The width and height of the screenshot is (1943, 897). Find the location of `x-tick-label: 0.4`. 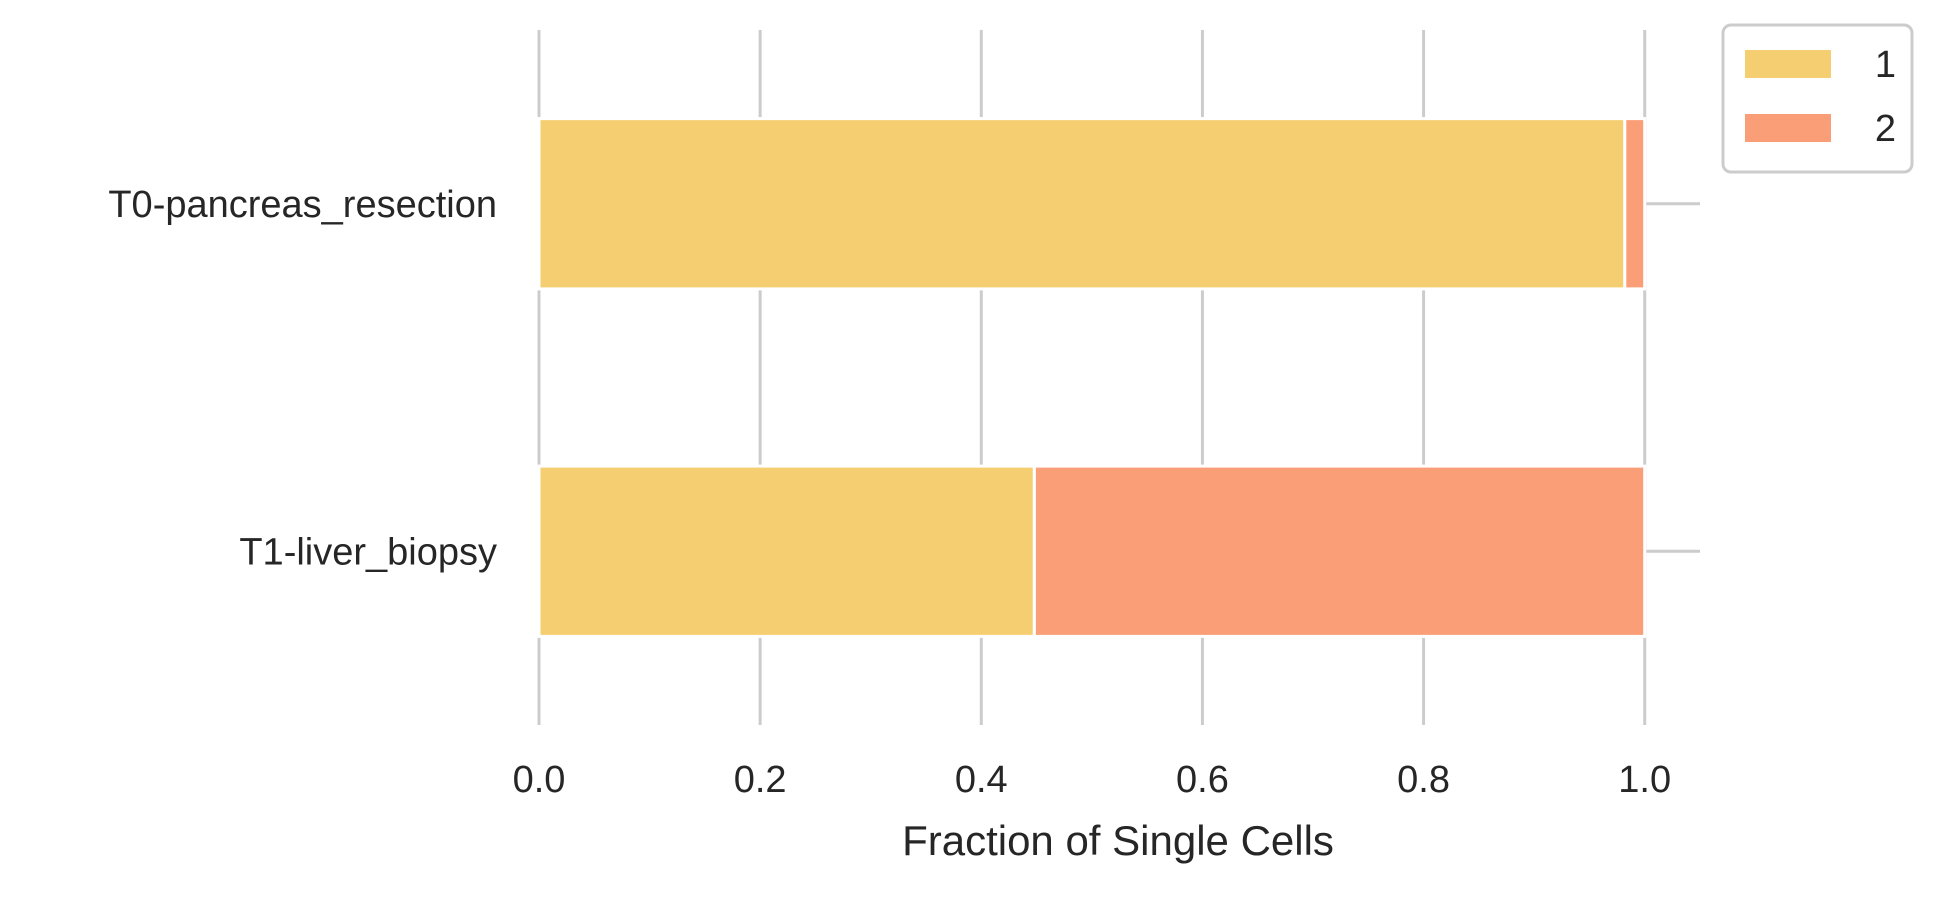

x-tick-label: 0.4 is located at coordinates (981, 780).